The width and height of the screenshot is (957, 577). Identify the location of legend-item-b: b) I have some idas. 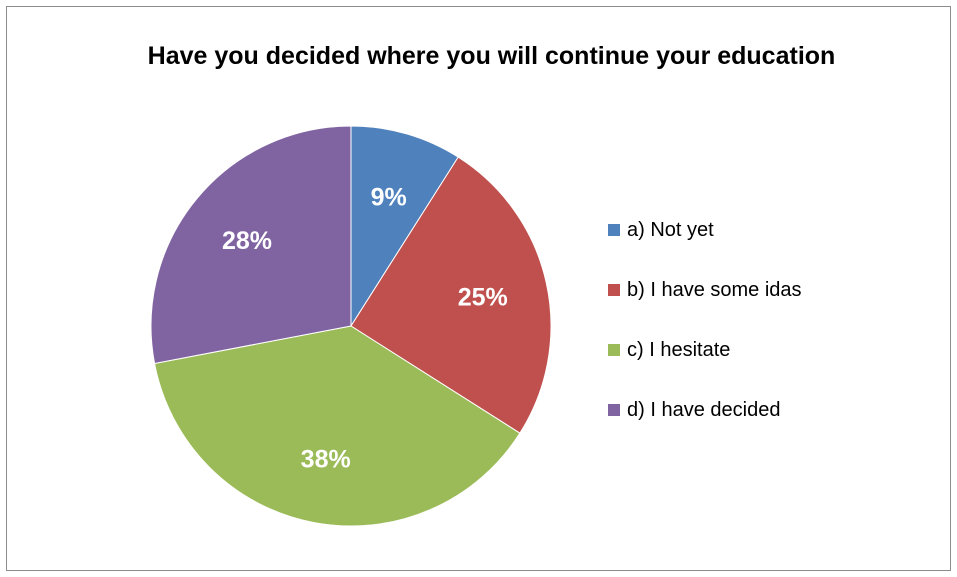
(705, 290).